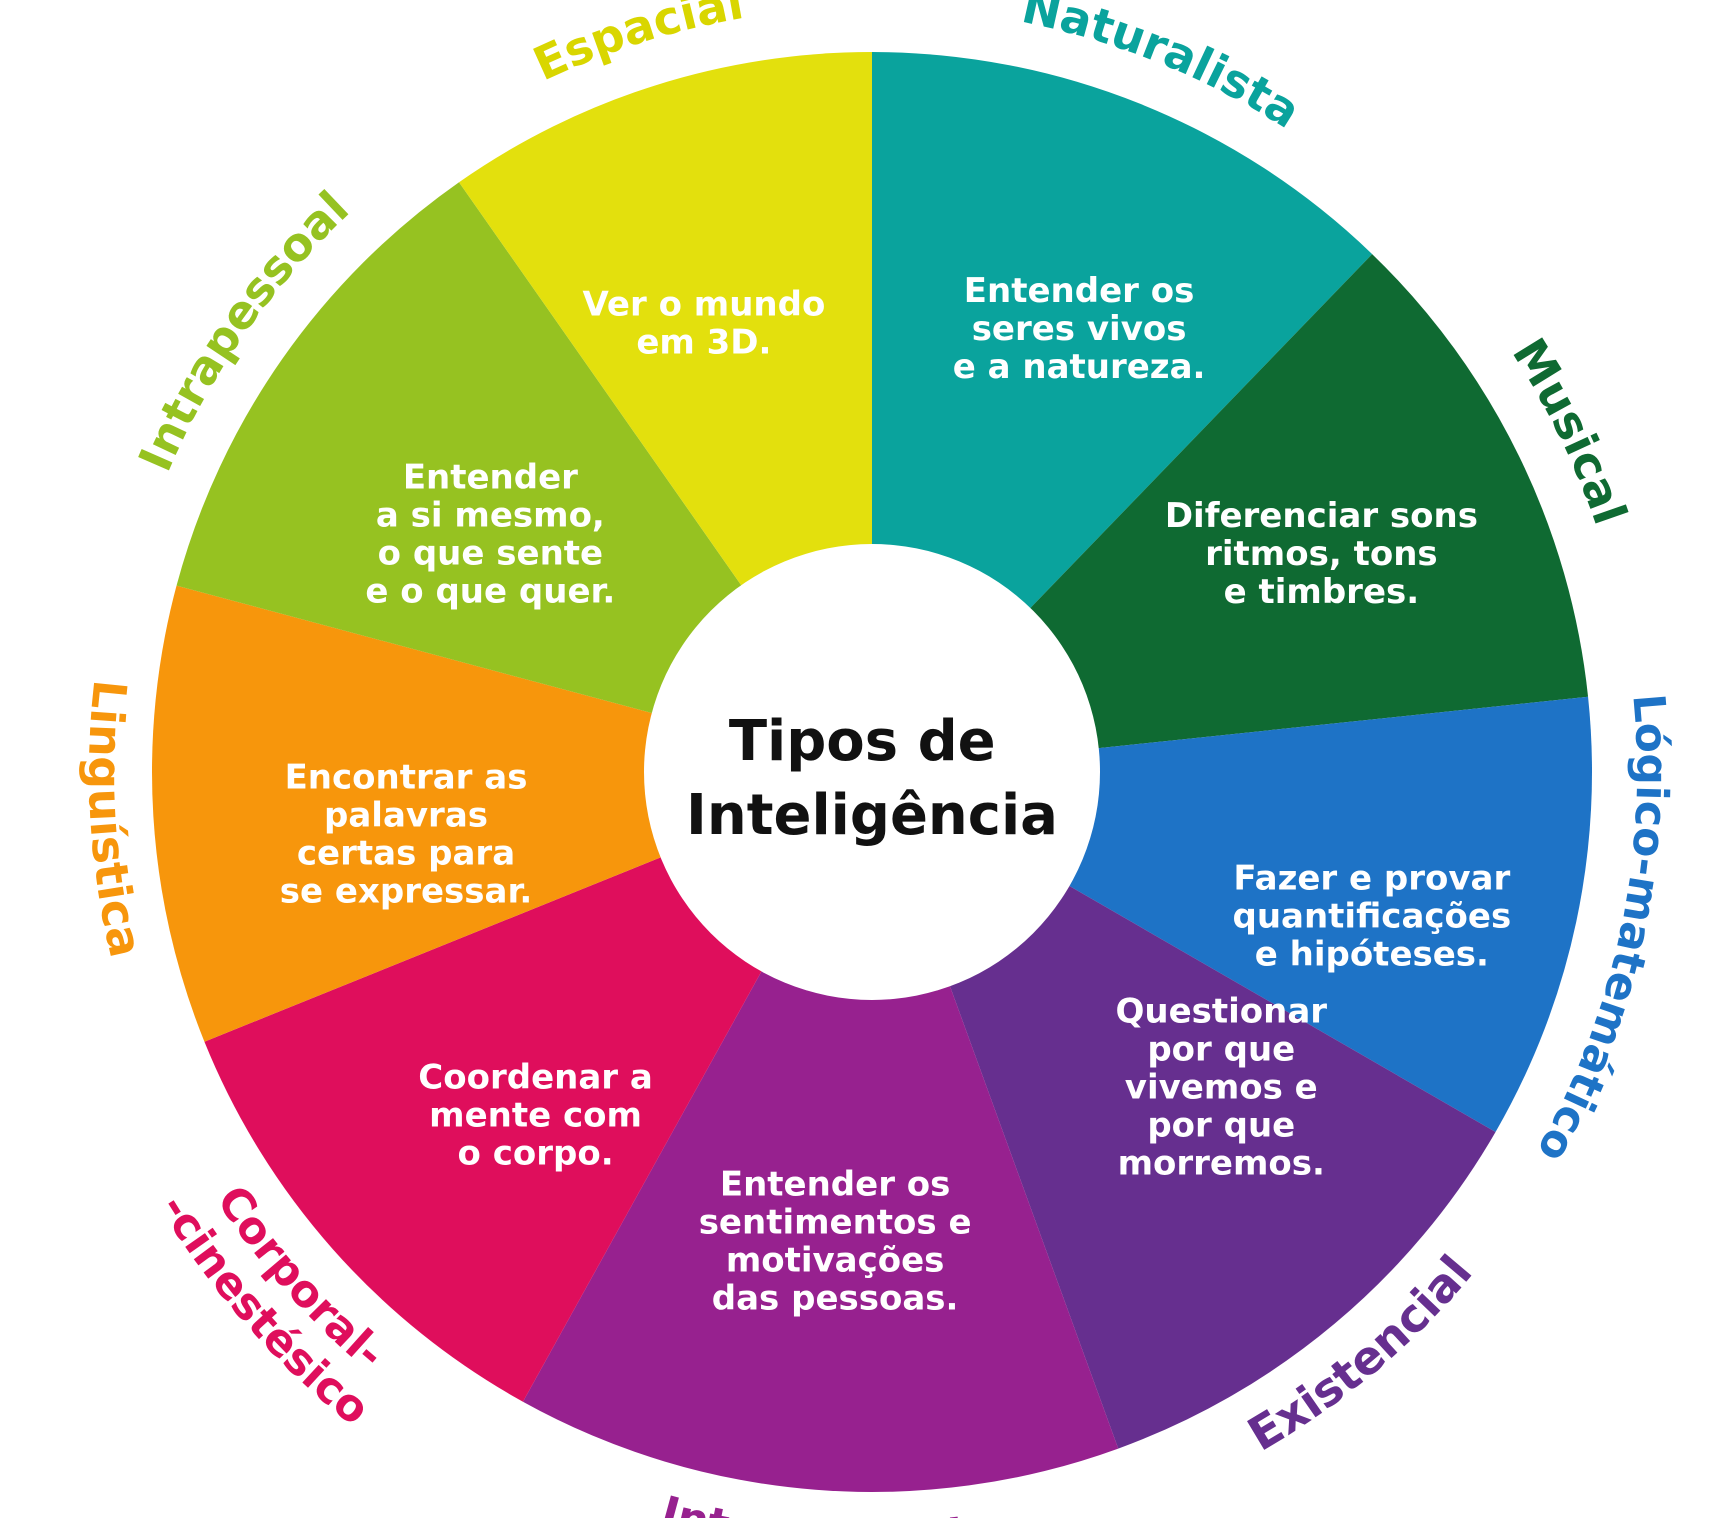 The width and height of the screenshot is (1716, 1518). I want to click on center-title: Tipos de Inteligência, so click(872, 778).